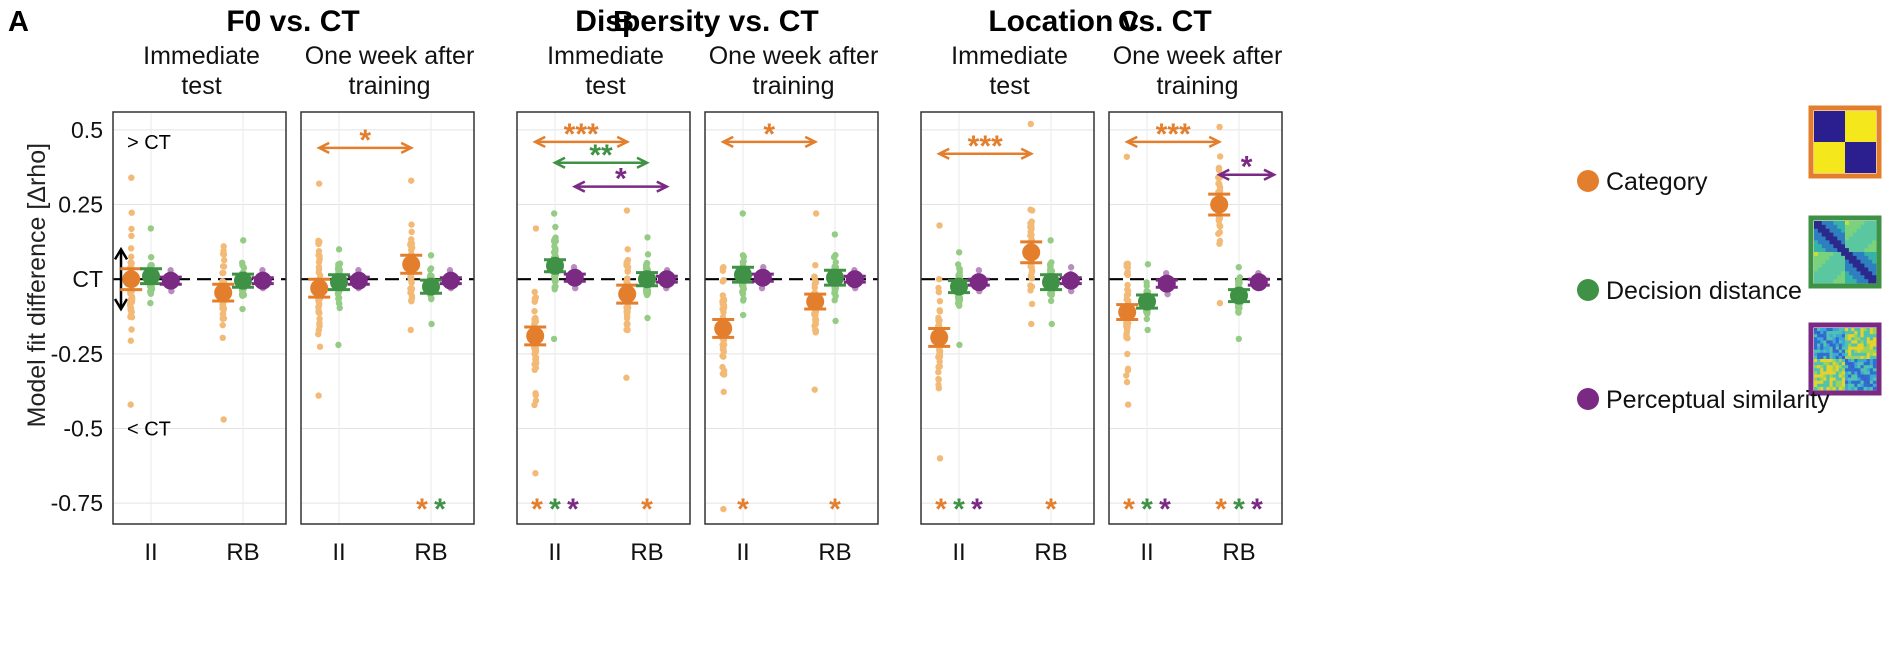 This screenshot has height=657, width=1902. What do you see at coordinates (601, 155) in the screenshot?
I see `significance-label: **` at bounding box center [601, 155].